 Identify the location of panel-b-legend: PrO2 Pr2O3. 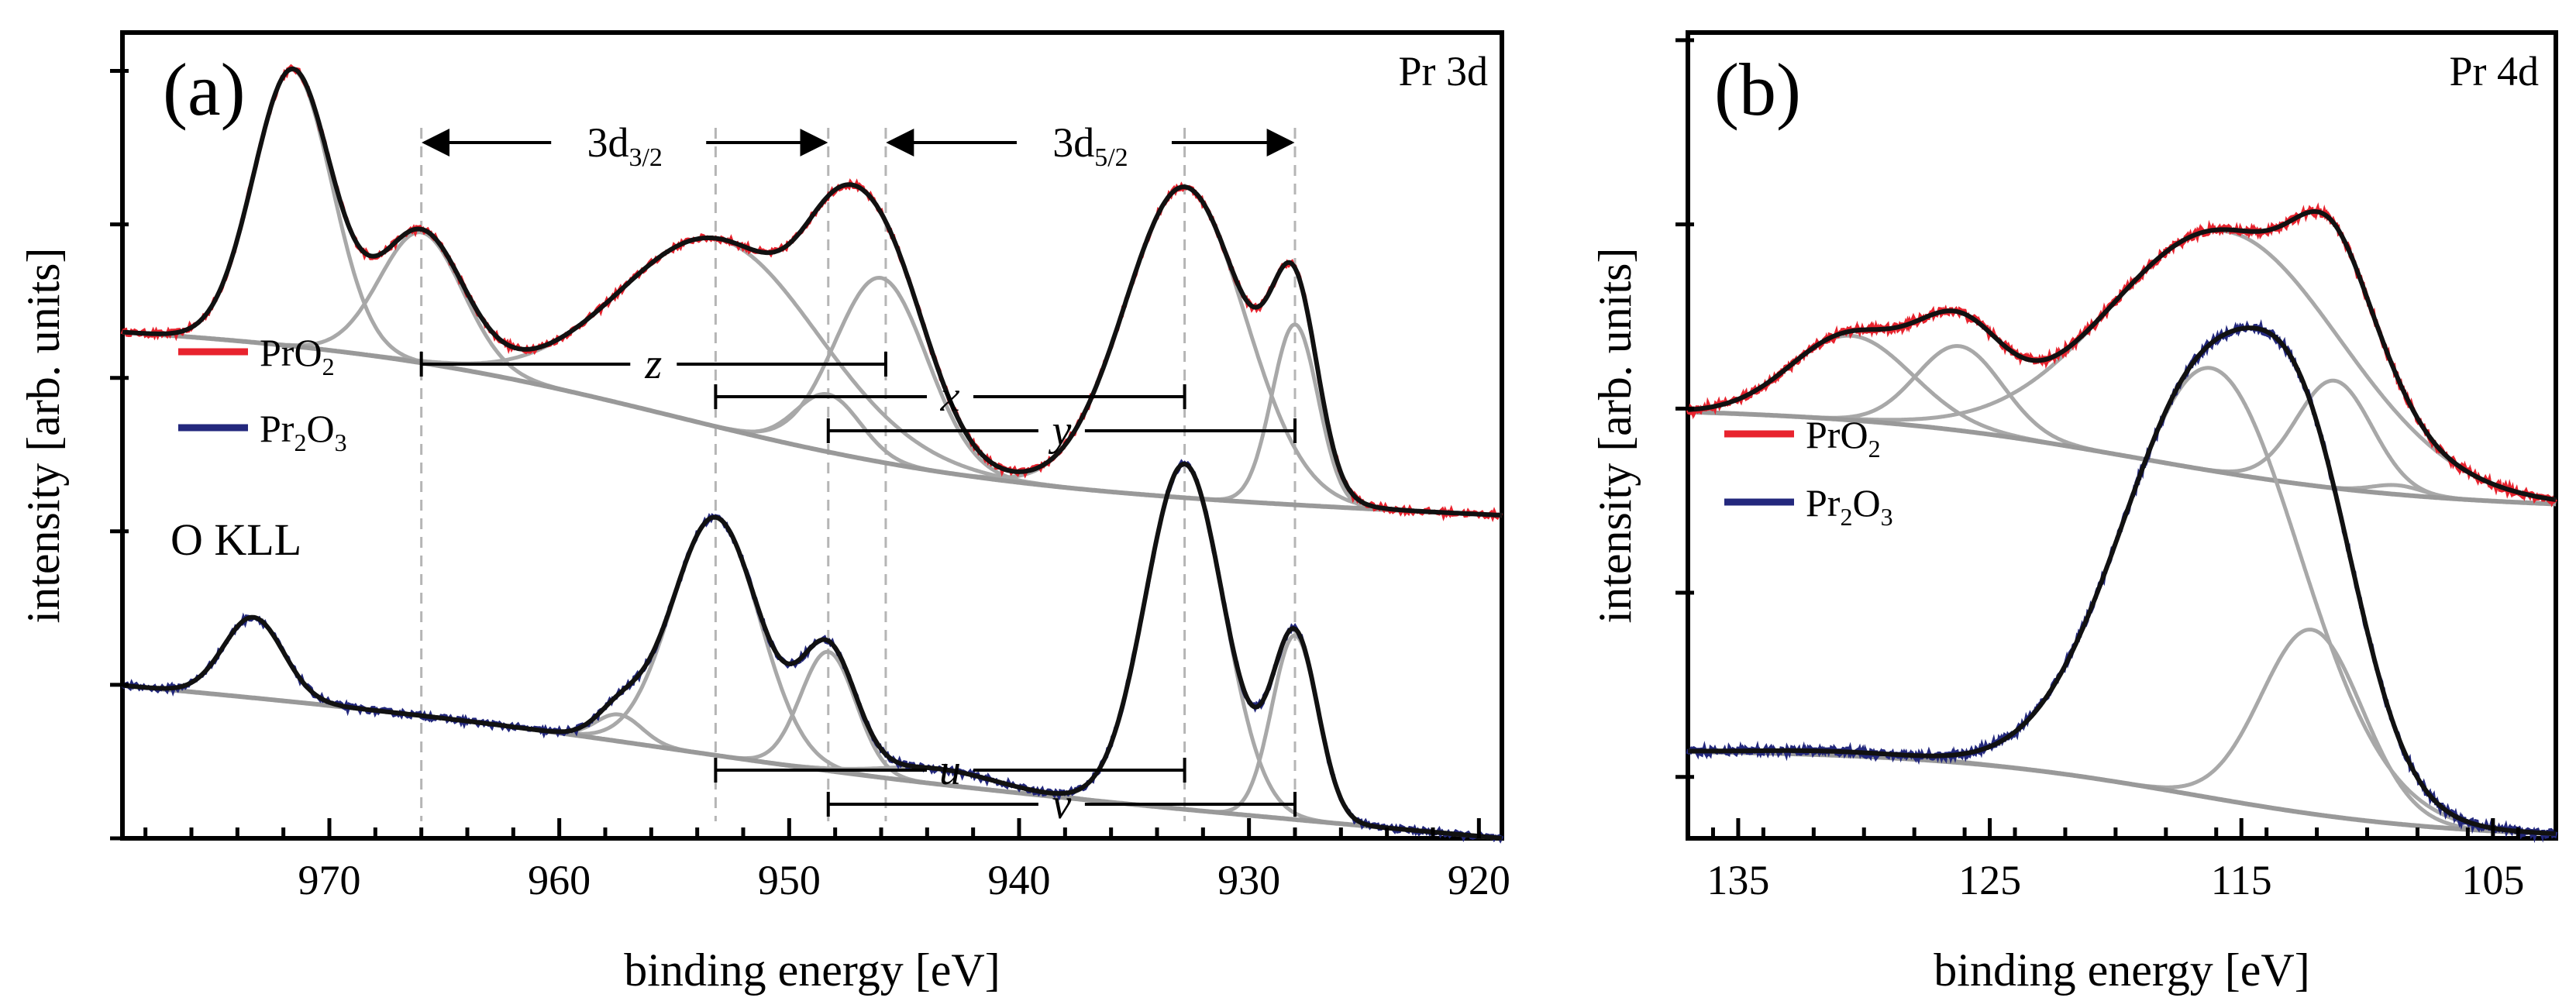
(1808, 472).